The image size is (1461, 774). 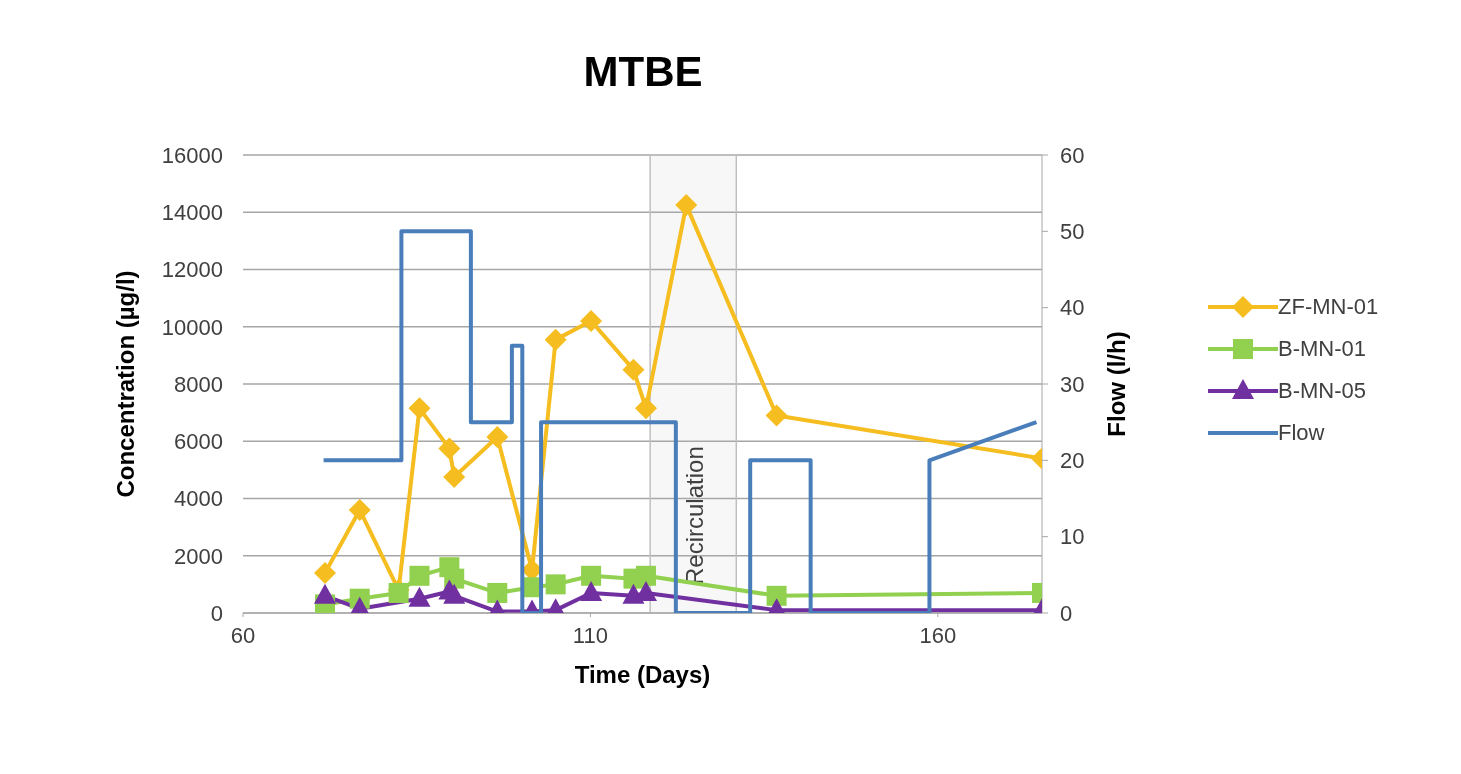 What do you see at coordinates (1072, 232) in the screenshot?
I see `y2-tick-label: 50` at bounding box center [1072, 232].